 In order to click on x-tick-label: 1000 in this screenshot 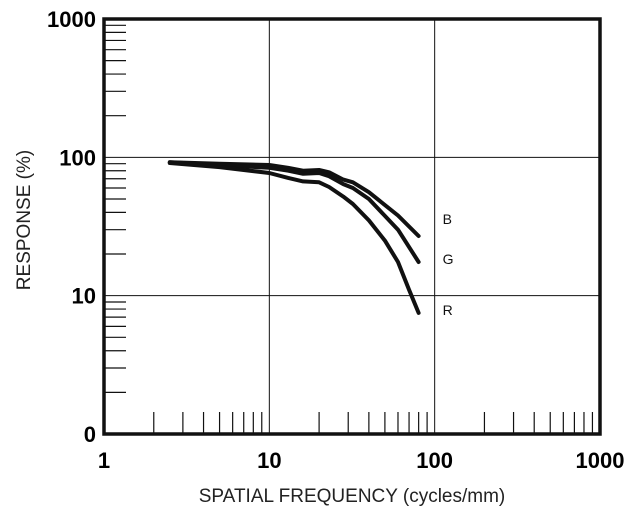, I will do `click(600, 460)`.